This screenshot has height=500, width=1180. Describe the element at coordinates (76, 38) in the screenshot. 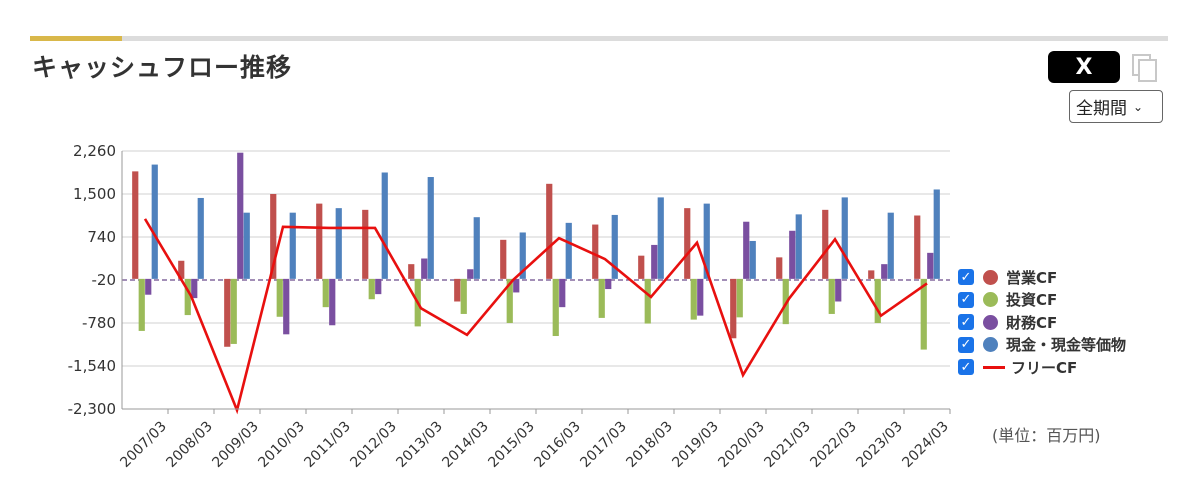

I see `header-rule-accent` at that location.